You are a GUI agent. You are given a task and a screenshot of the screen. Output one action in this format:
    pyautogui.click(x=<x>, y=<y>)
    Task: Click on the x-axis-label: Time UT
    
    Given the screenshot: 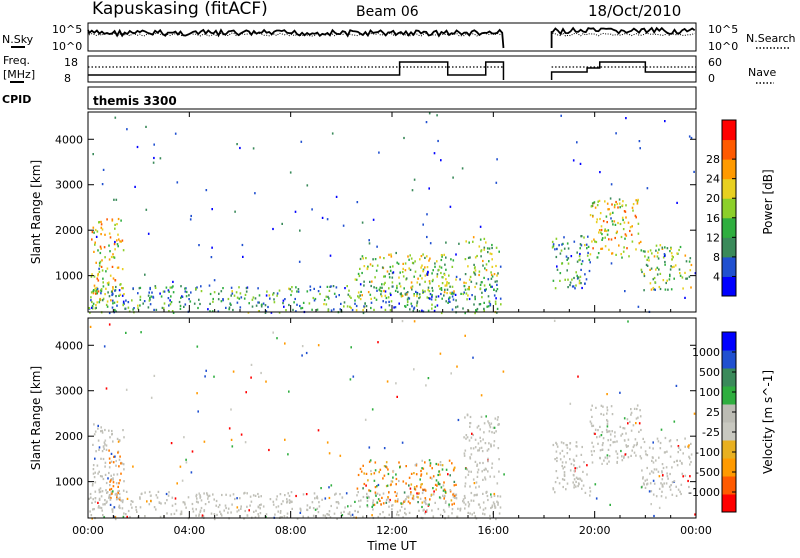 What is the action you would take?
    pyautogui.click(x=391, y=546)
    